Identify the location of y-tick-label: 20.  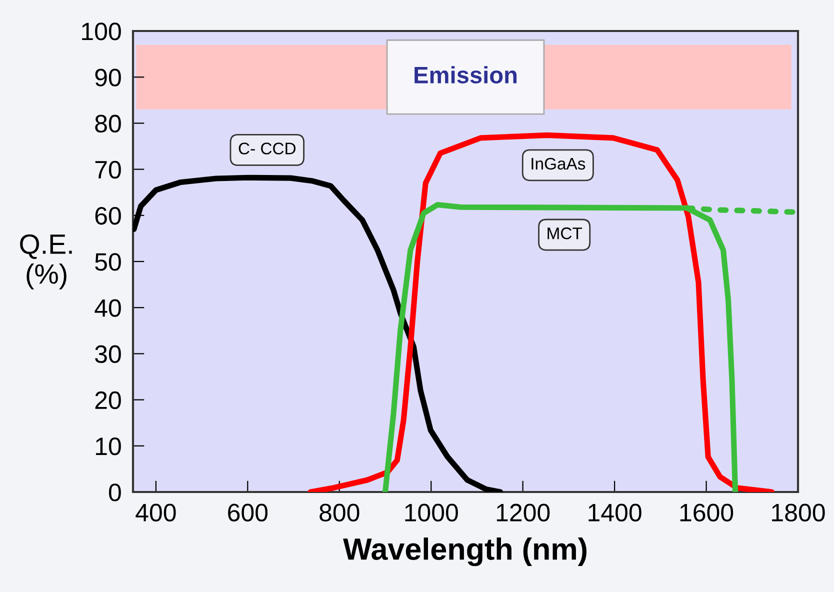
(108, 400).